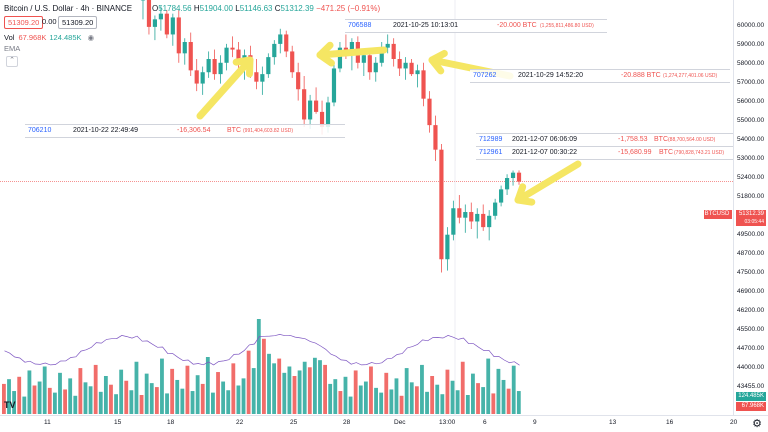 Image resolution: width=768 pixels, height=432 pixels. What do you see at coordinates (216, 8) in the screenshot?
I see `high-value: 51904.00` at bounding box center [216, 8].